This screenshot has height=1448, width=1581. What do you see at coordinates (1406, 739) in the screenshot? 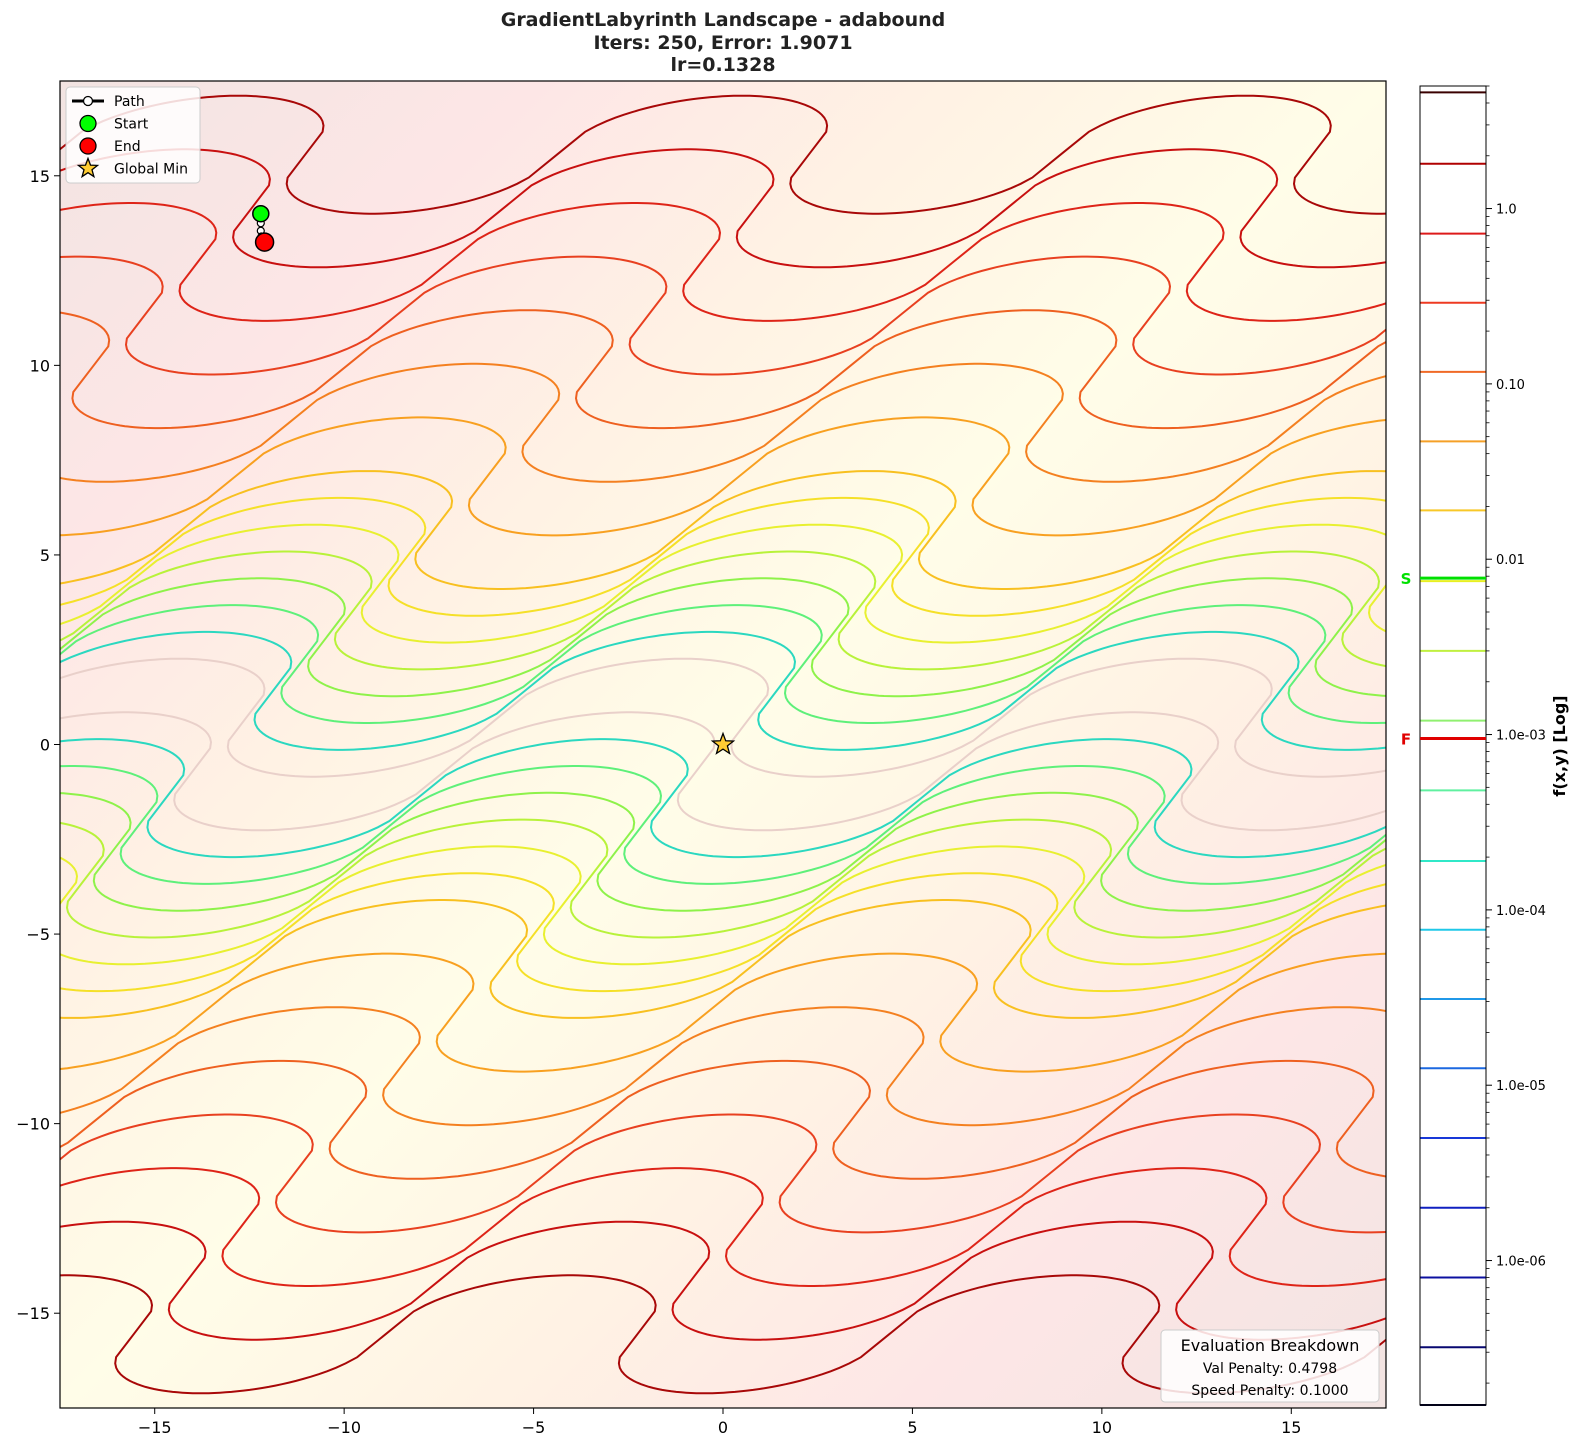
I see `colorbar-marker-label-F: F` at bounding box center [1406, 739].